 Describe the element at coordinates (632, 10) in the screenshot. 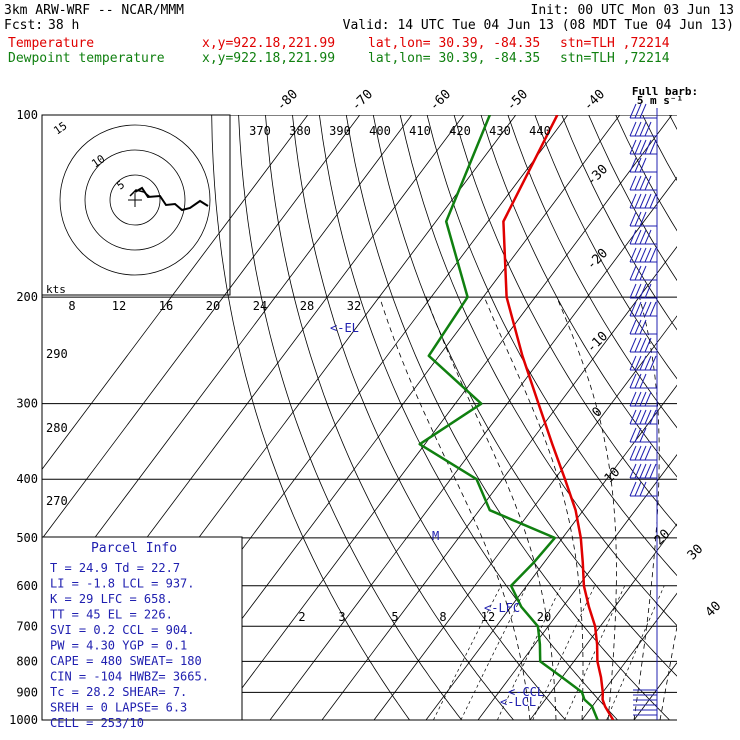

I see `init-time: Init: 00 UTC Mon 03 Jun 13` at that location.